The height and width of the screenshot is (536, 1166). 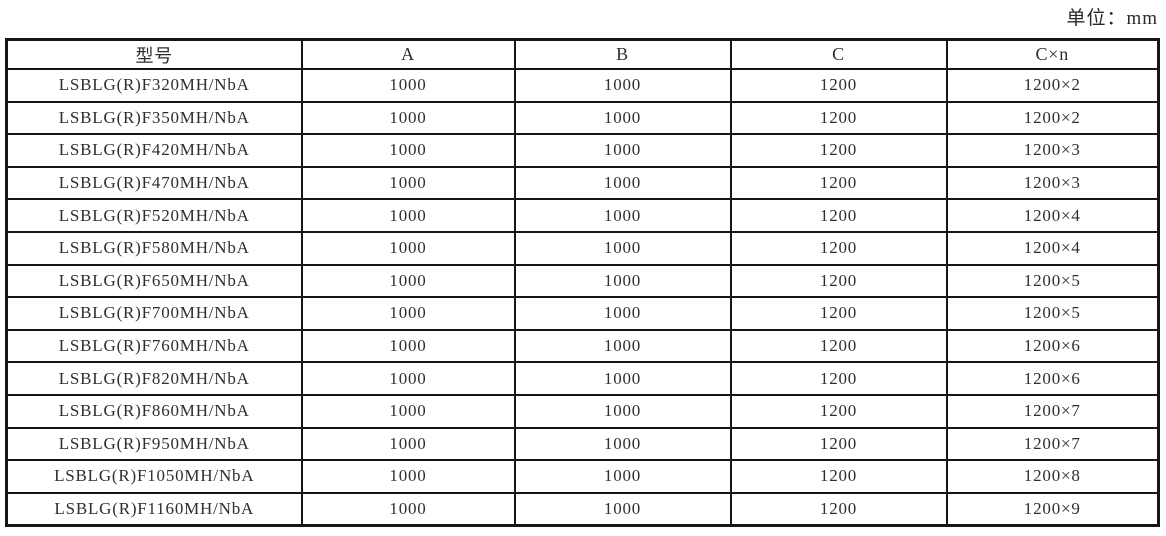 I want to click on table-row: LSBLG(R)F420MH/NbA 1000 1000 1200 1200×3, so click(x=582, y=150).